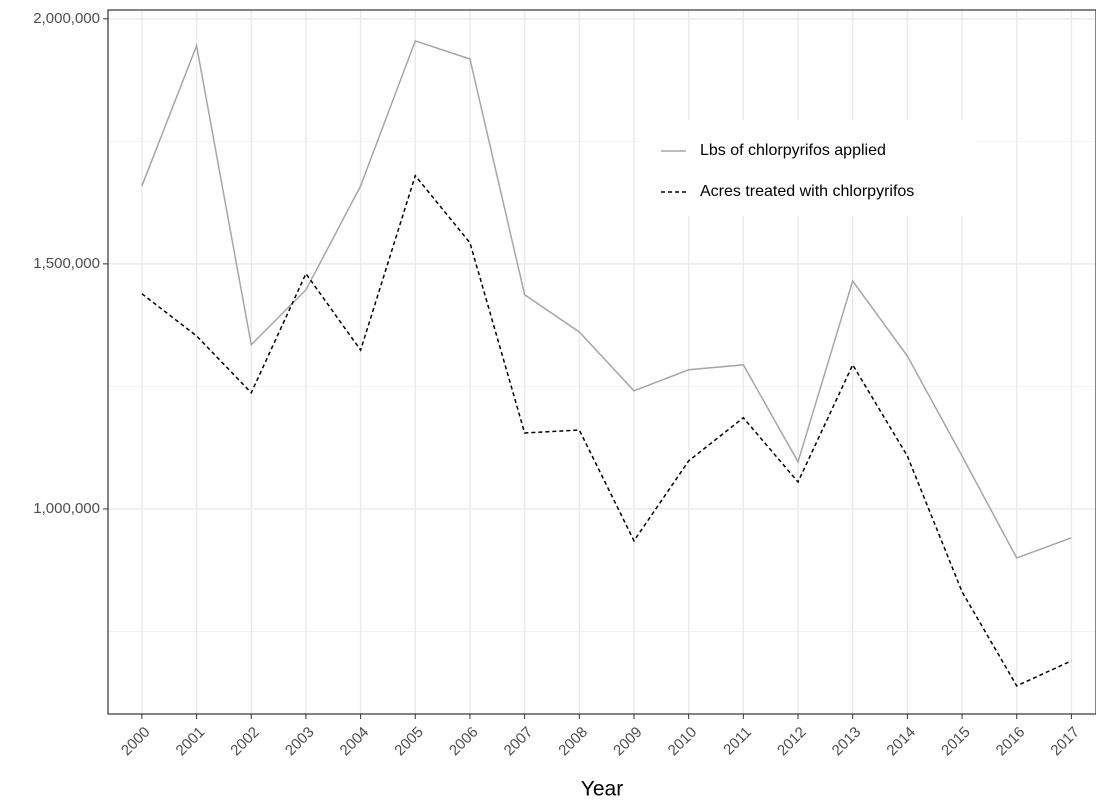  What do you see at coordinates (464, 742) in the screenshot?
I see `x-tick-label: 2006` at bounding box center [464, 742].